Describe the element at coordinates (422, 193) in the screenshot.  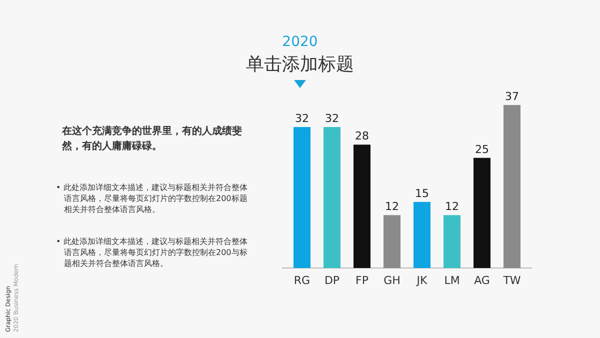
I see `data-label: 15` at that location.